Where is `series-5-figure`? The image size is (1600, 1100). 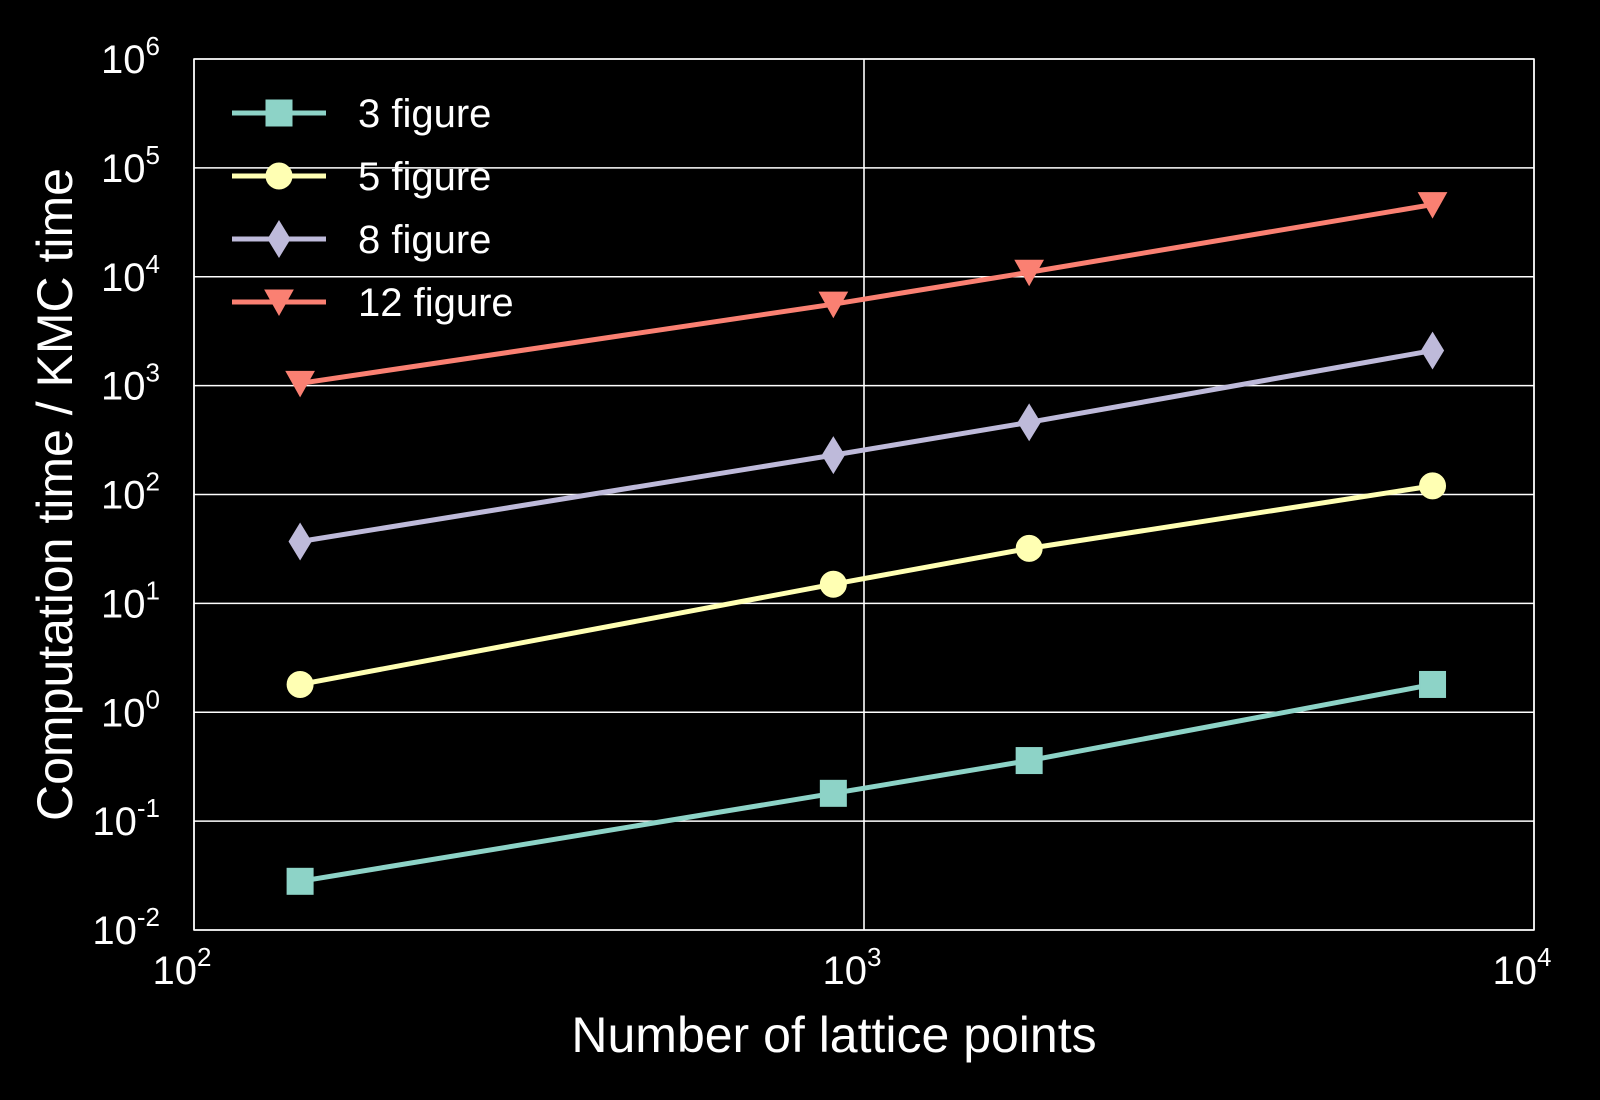 series-5-figure is located at coordinates (866, 585).